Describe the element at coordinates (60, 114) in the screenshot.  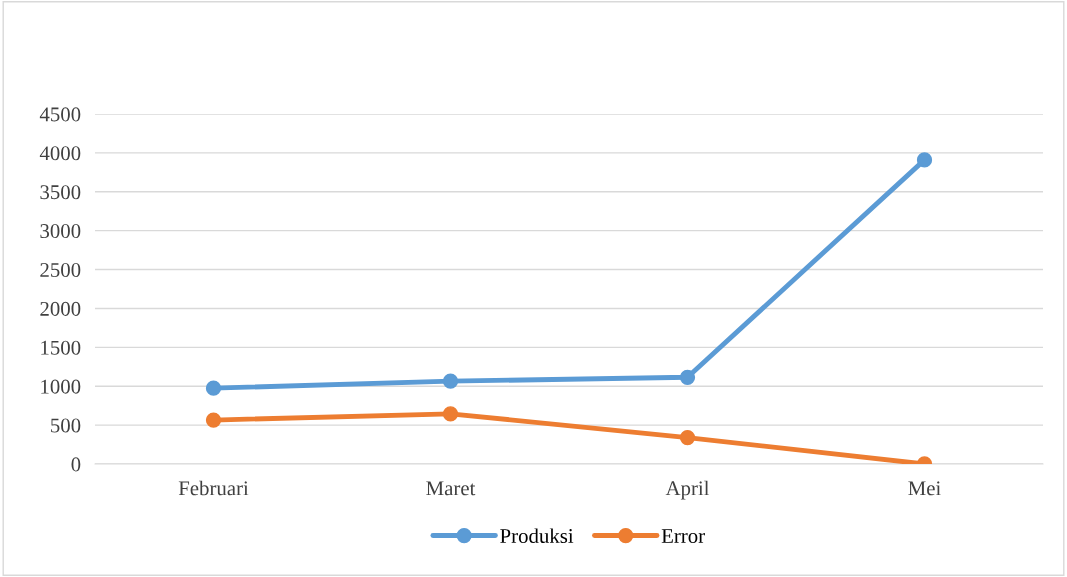
I see `y-tick-label: 4500` at that location.